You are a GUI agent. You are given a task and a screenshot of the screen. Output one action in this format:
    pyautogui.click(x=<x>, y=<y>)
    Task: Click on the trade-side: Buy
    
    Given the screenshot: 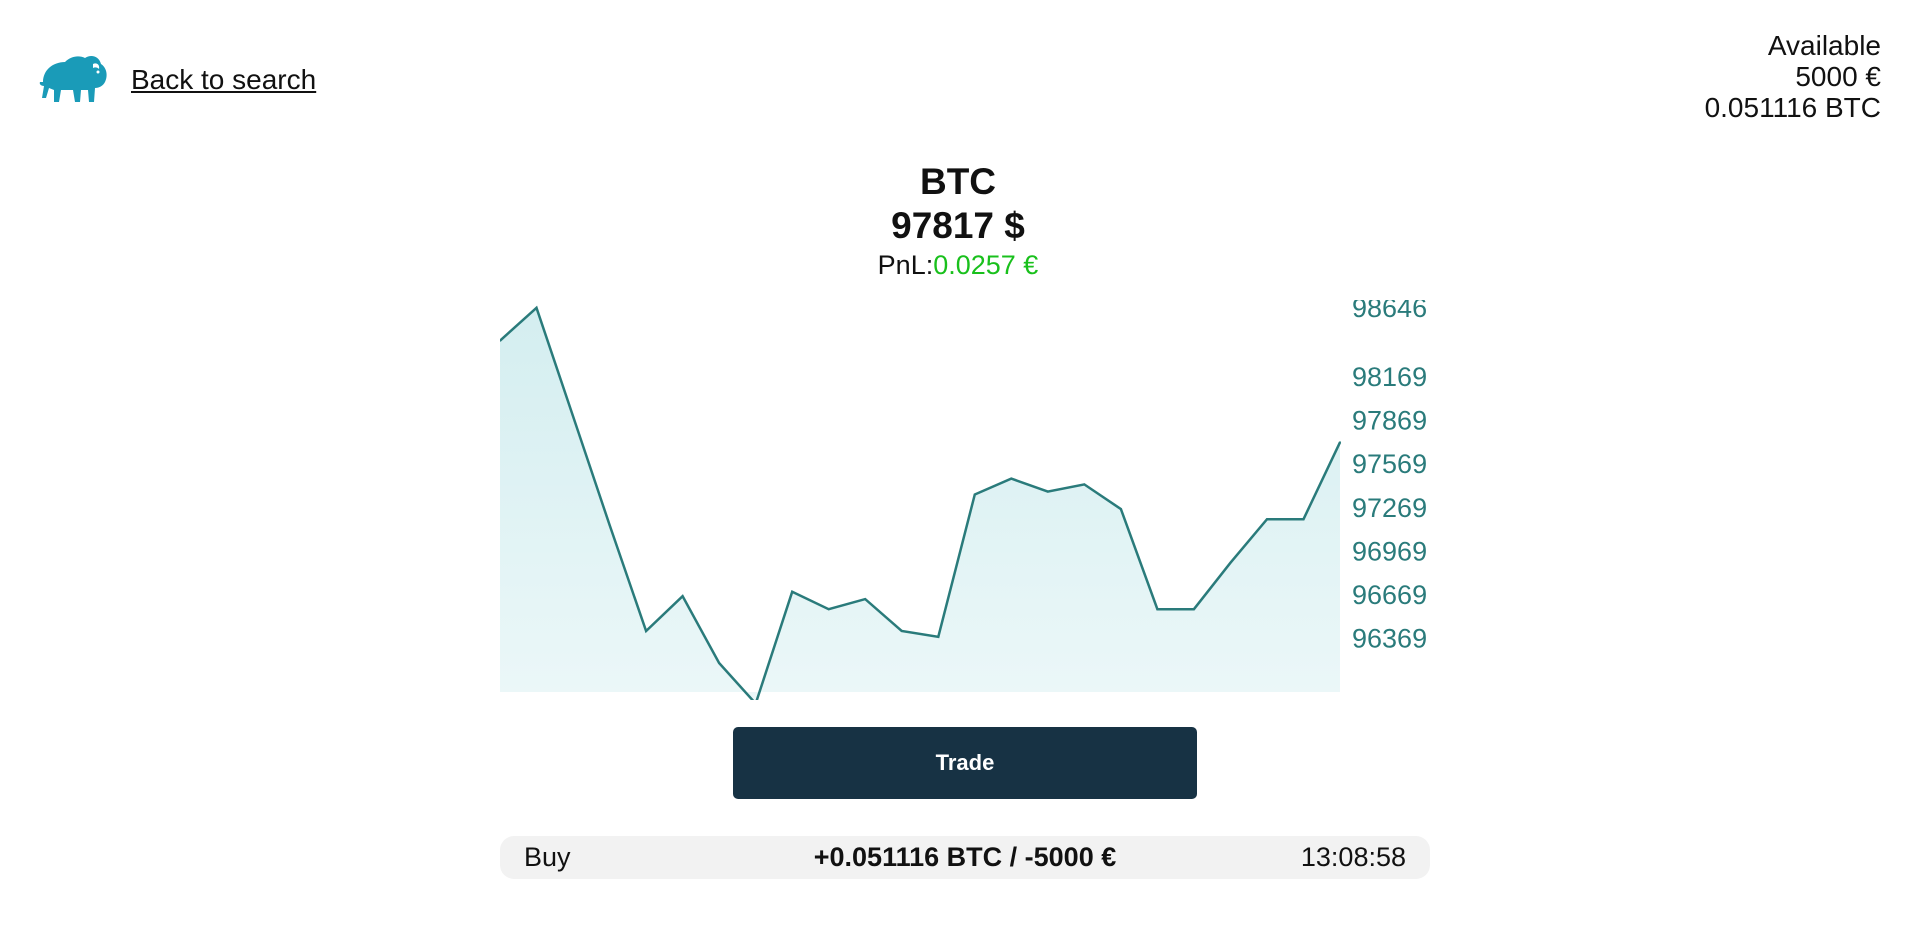 What is the action you would take?
    pyautogui.click(x=547, y=857)
    